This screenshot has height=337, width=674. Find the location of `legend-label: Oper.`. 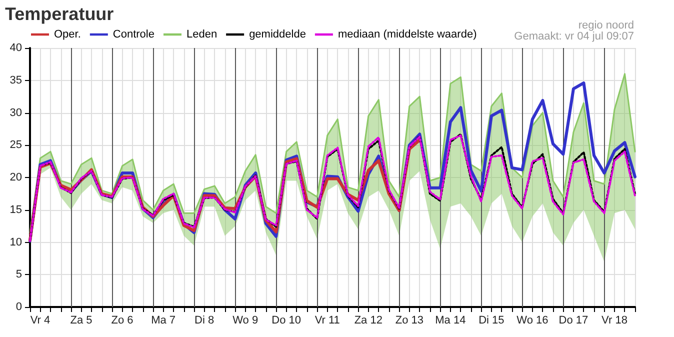

legend-label: Oper. is located at coordinates (67, 34).